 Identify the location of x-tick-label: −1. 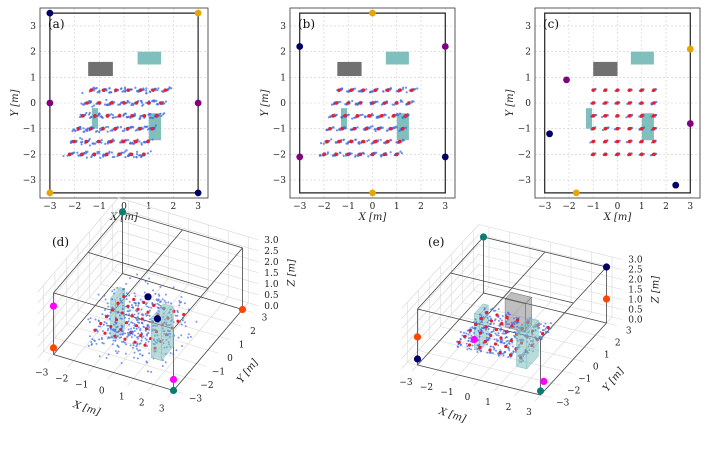
(81, 385).